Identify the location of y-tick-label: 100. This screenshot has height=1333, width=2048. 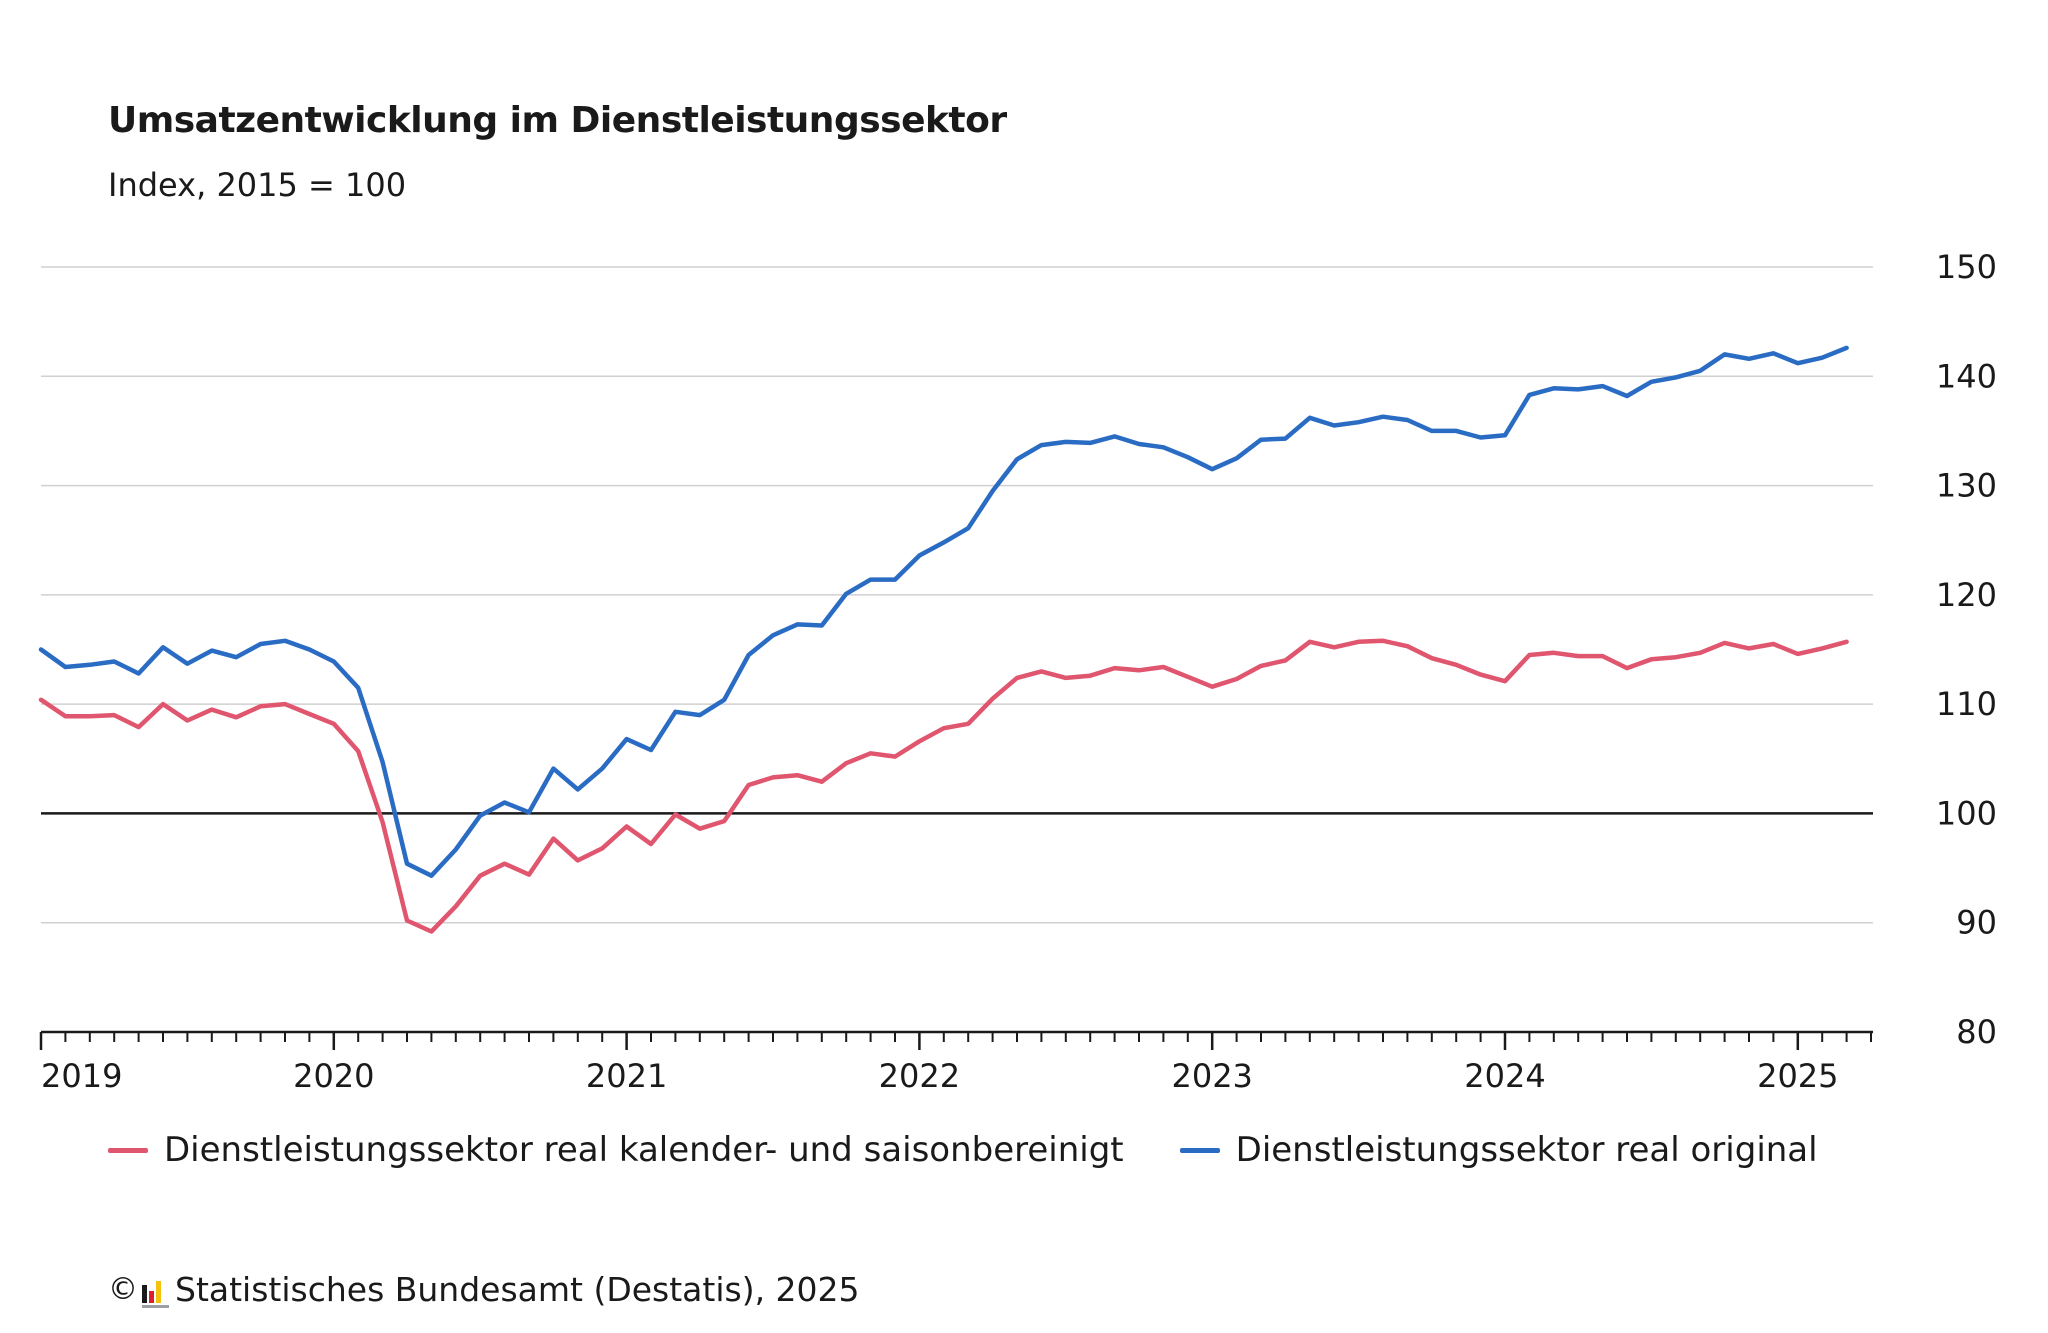
(1966, 813).